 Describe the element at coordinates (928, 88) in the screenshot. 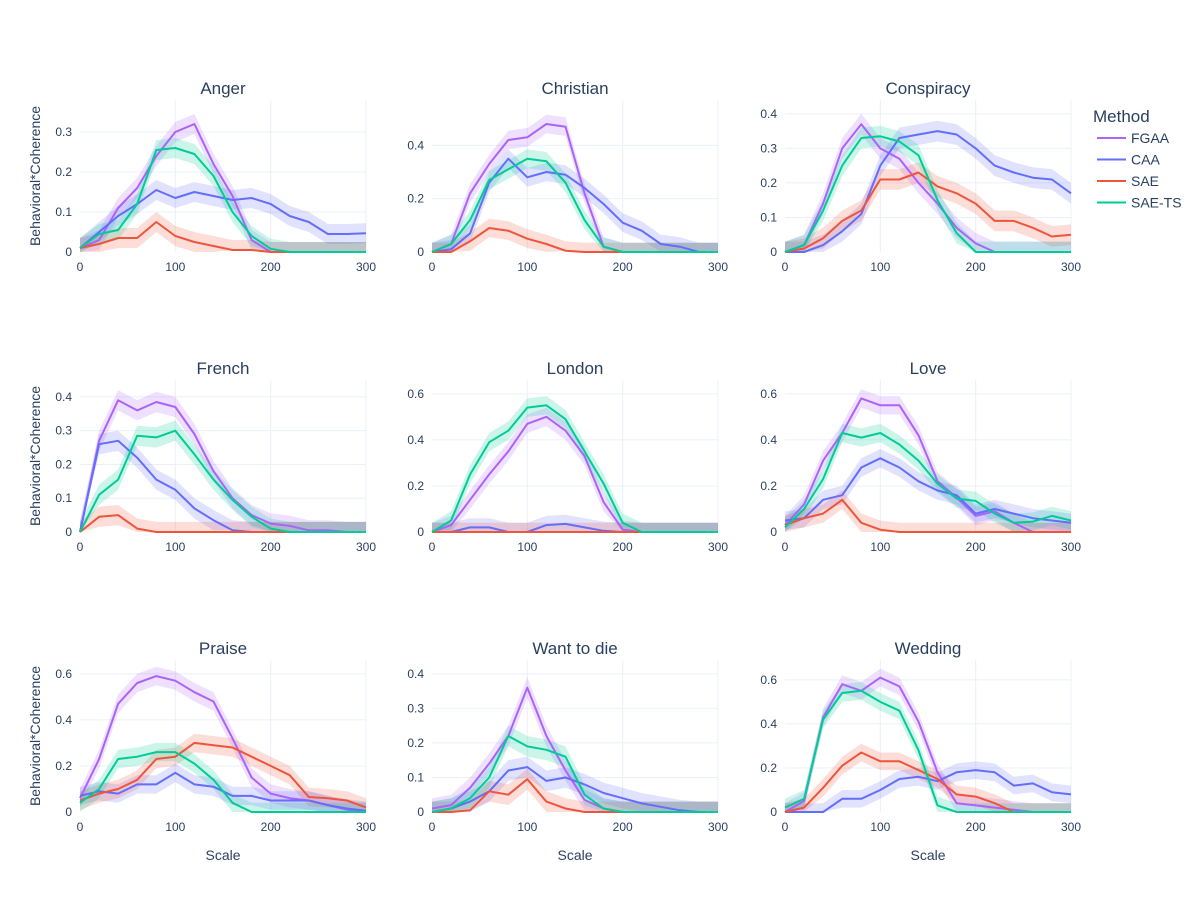

I see `panel-title: Conspiracy` at that location.